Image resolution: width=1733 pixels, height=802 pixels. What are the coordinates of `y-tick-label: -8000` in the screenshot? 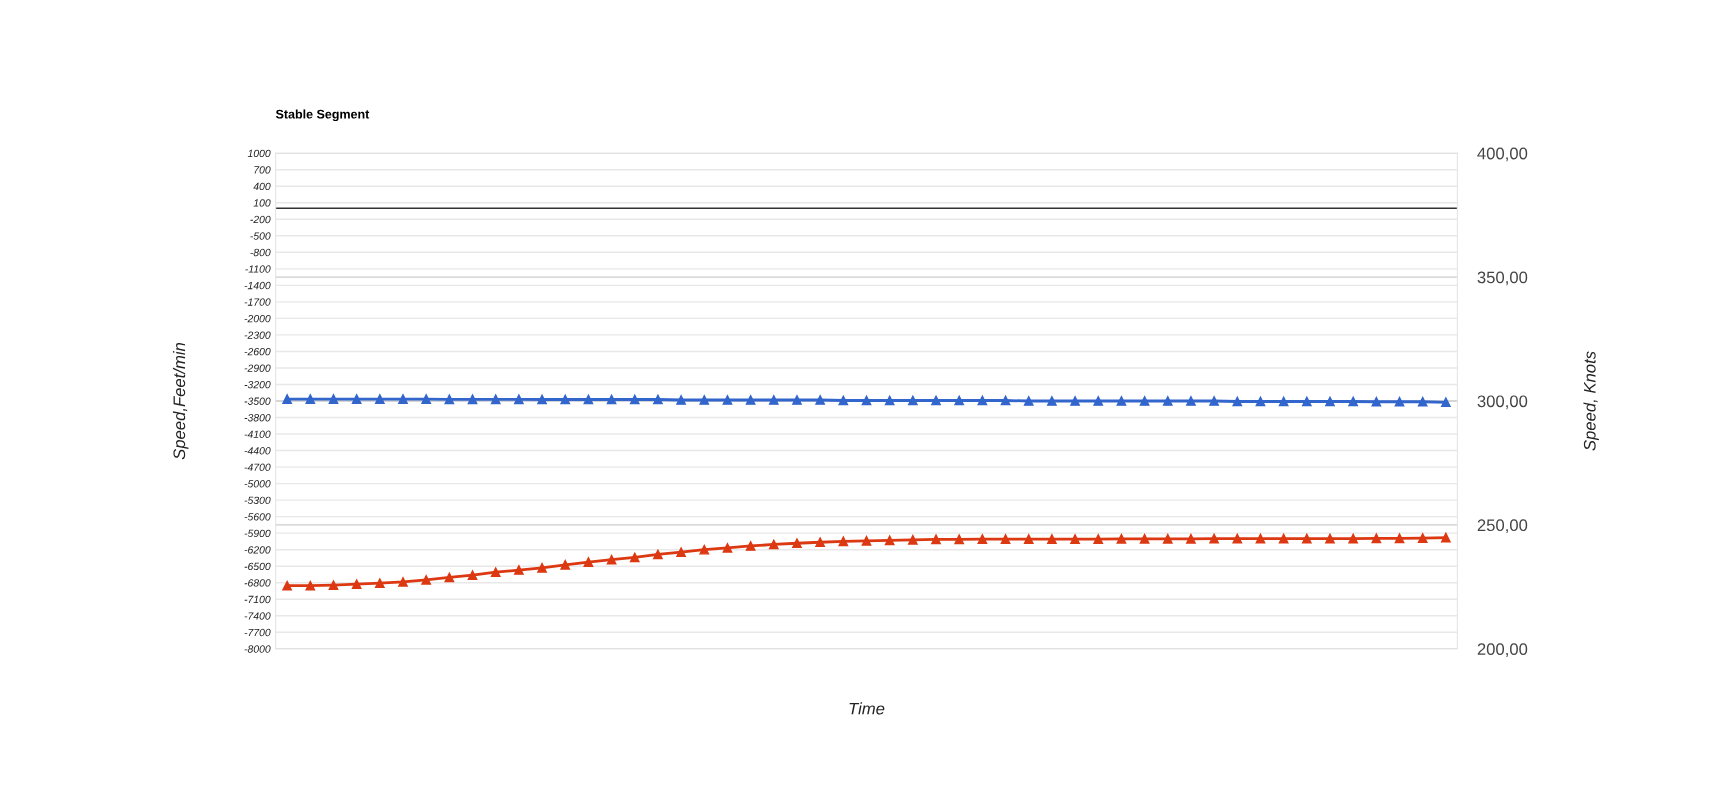 It's located at (257, 649).